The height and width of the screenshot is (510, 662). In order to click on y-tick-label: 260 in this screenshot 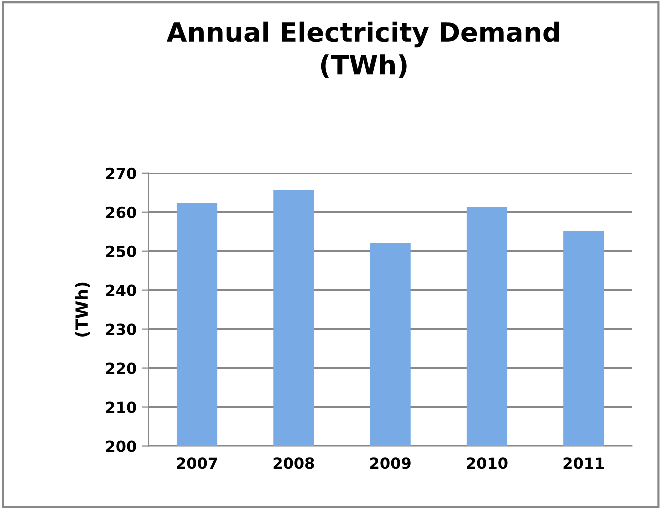, I will do `click(121, 212)`.